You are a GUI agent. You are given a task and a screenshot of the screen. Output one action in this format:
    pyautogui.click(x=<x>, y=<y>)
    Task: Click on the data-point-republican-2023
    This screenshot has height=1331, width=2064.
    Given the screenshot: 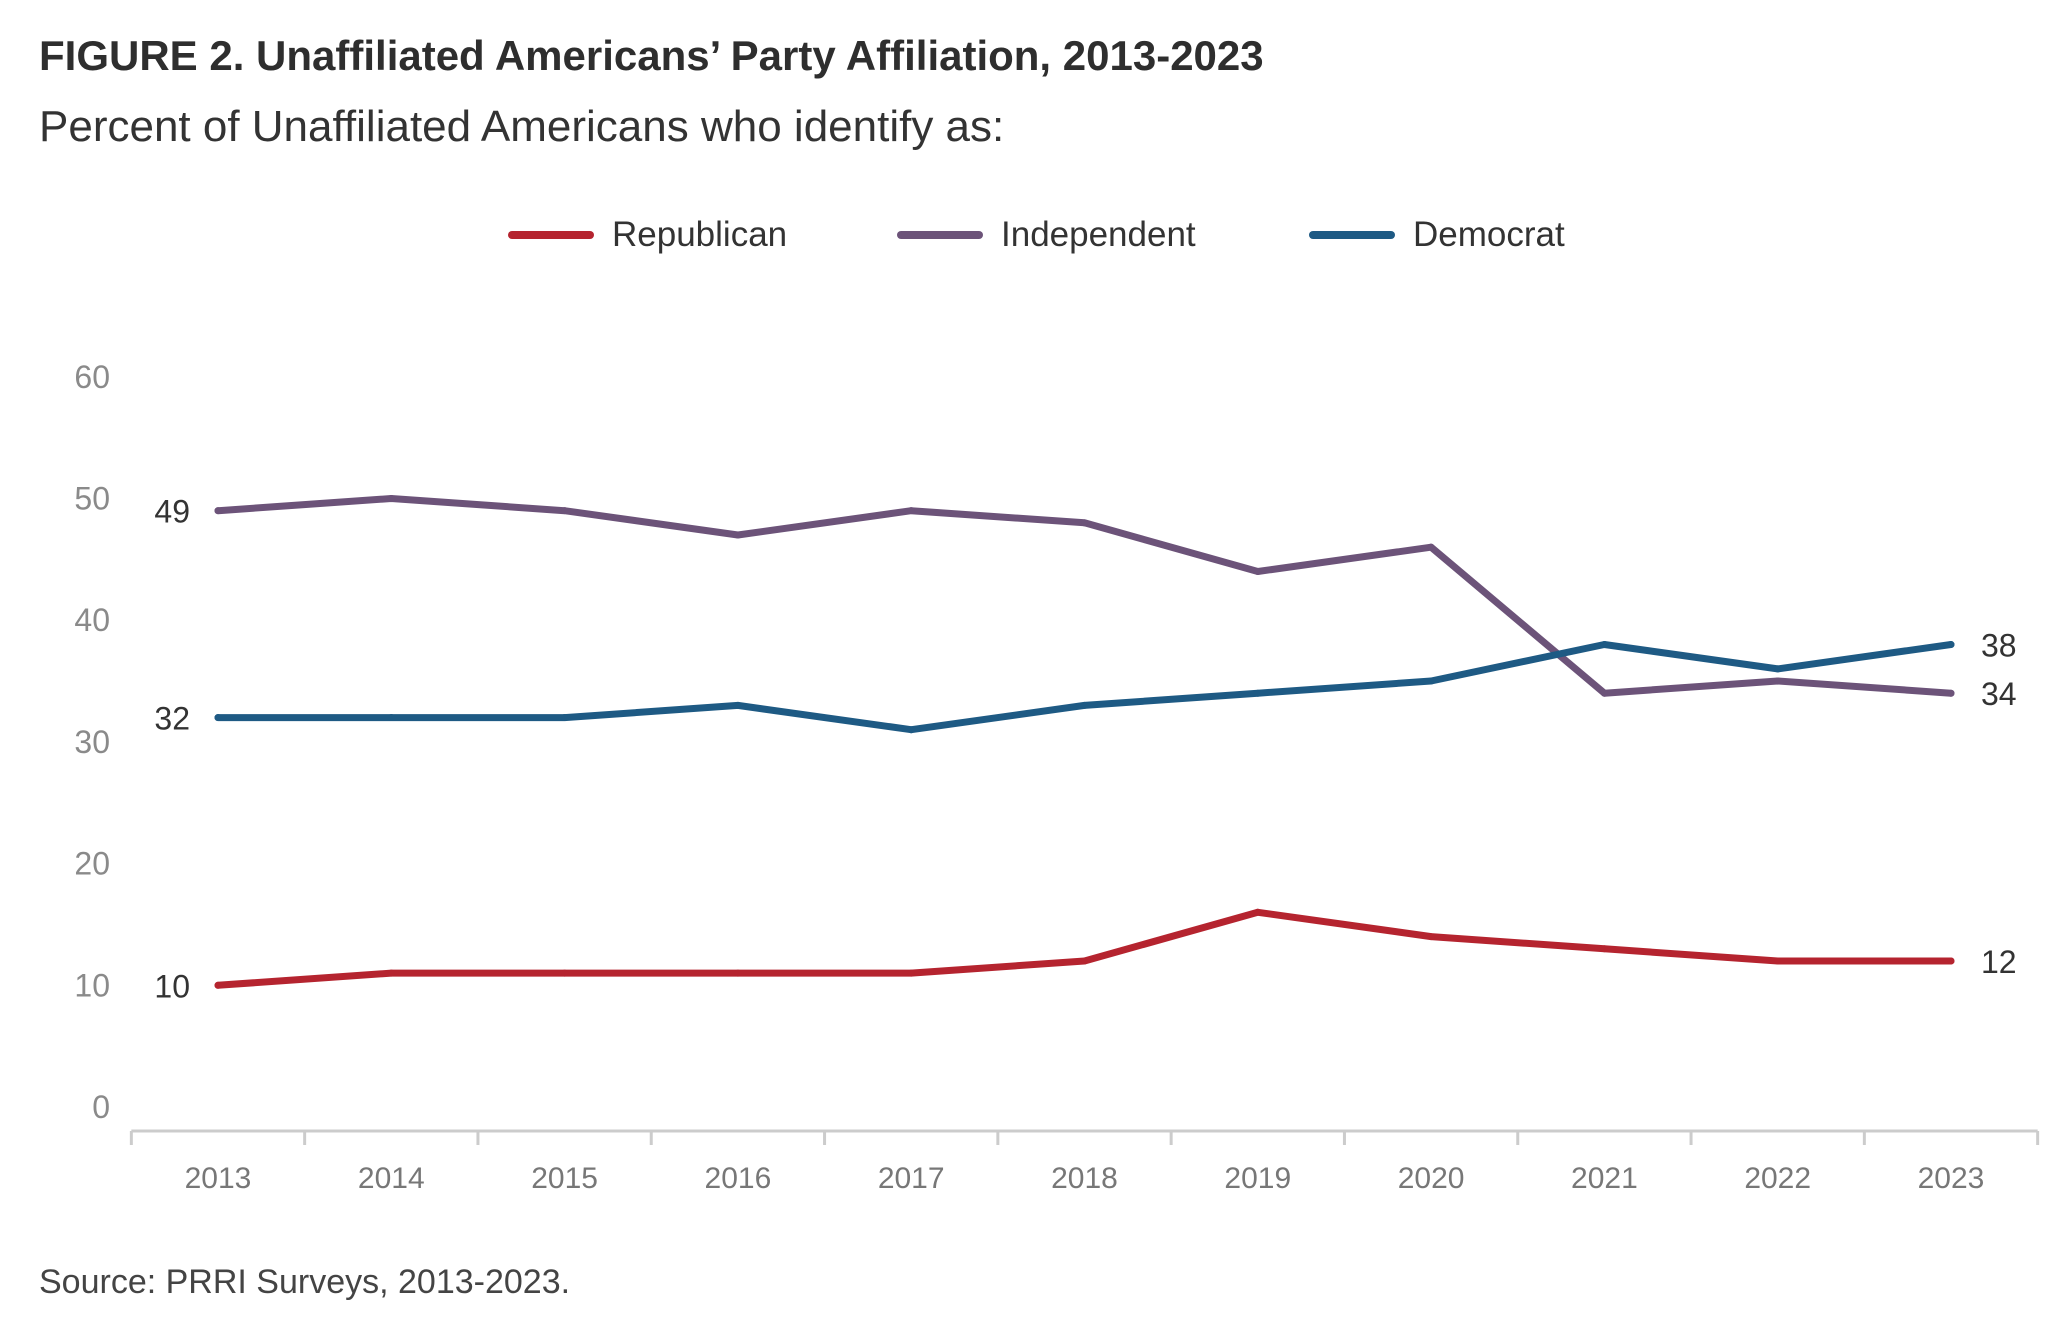 What is the action you would take?
    pyautogui.click(x=1951, y=961)
    